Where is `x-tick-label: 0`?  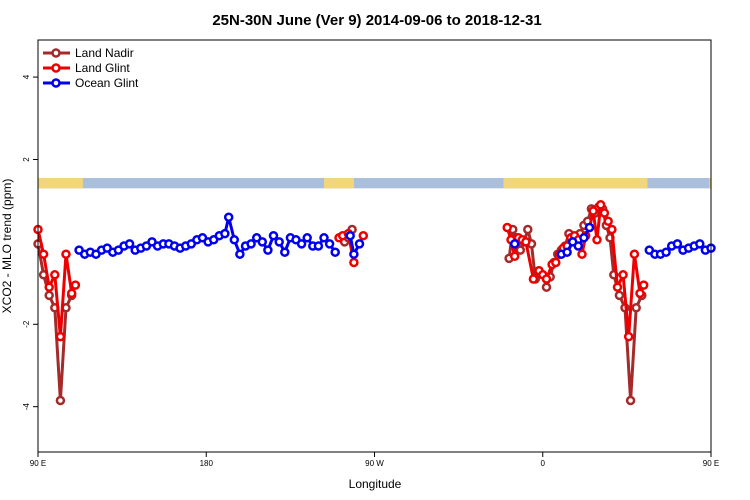 x-tick-label: 0 is located at coordinates (543, 463).